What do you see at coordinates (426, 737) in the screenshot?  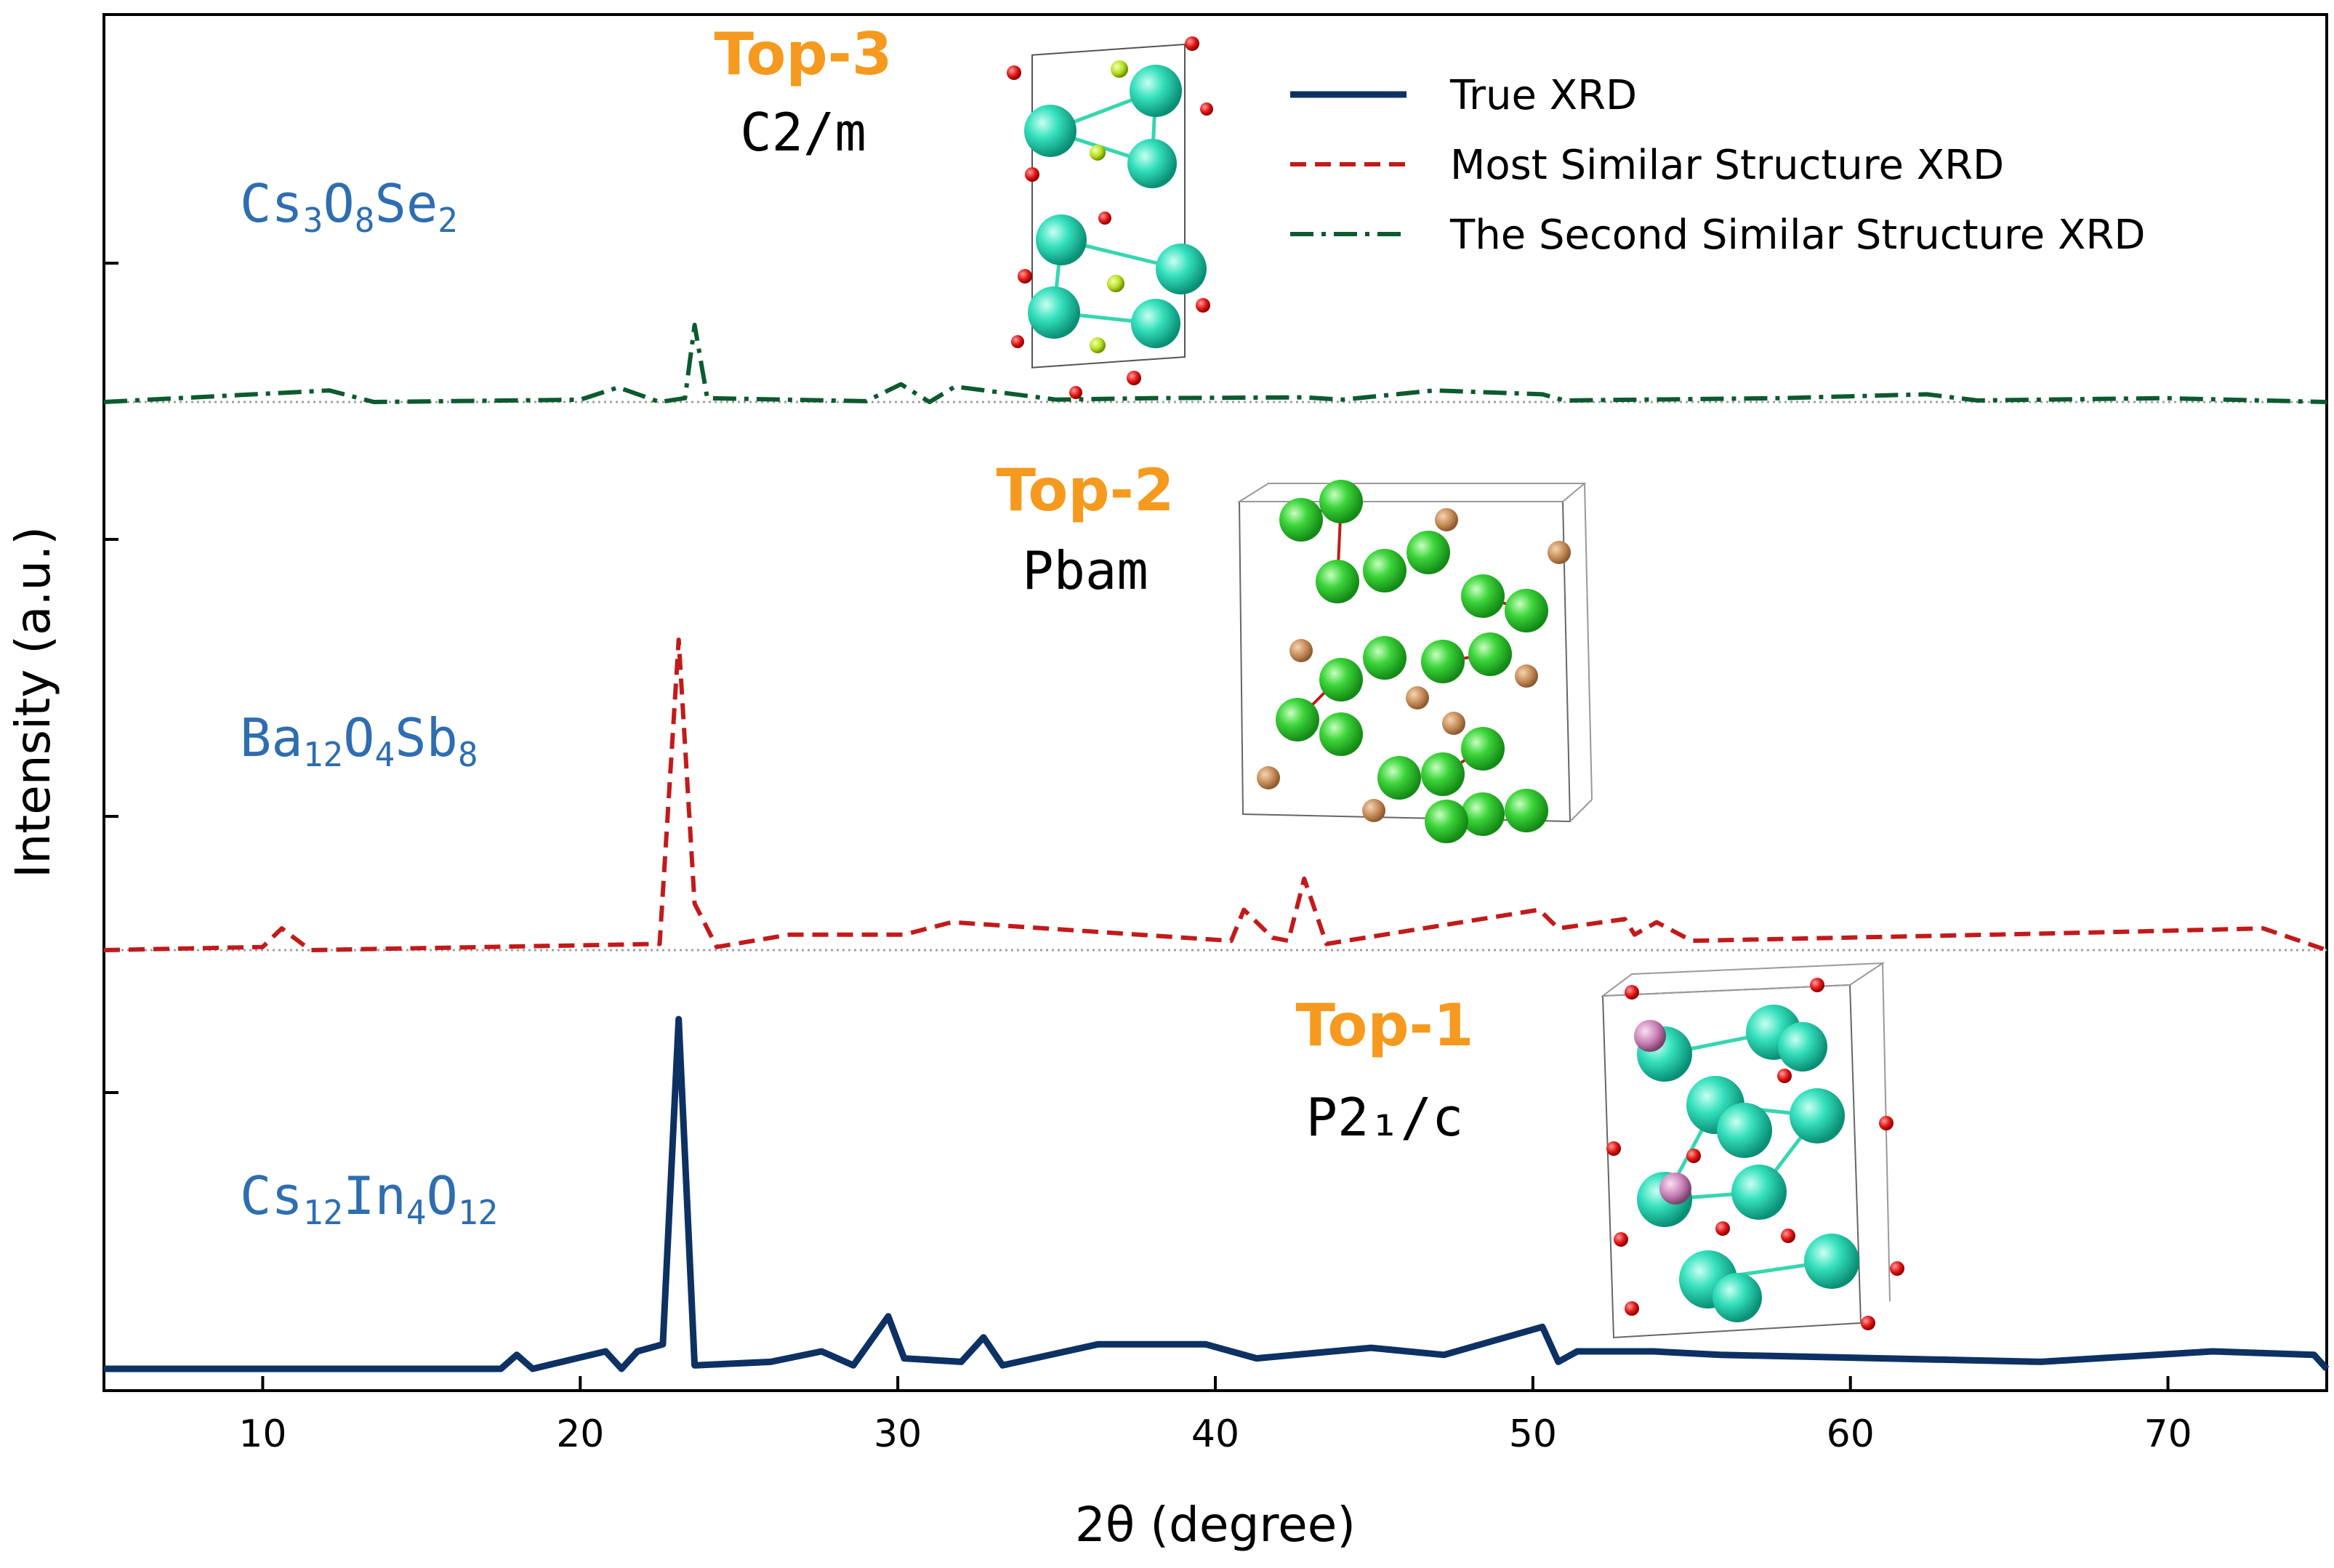 I see `formula-element: Sb` at bounding box center [426, 737].